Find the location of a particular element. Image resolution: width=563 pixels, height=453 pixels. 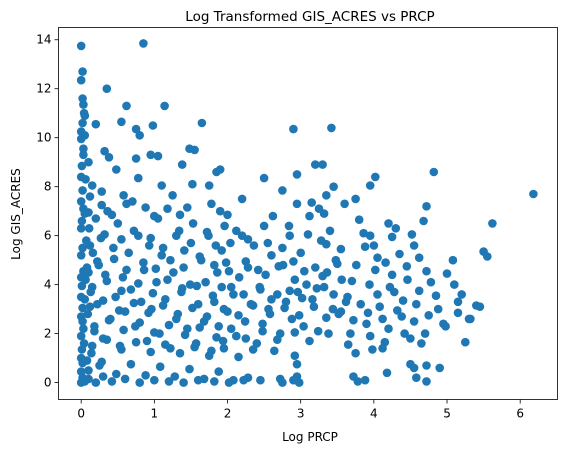

x-axis: 0 1 2 3 4 5 6 is located at coordinates (300, 410).